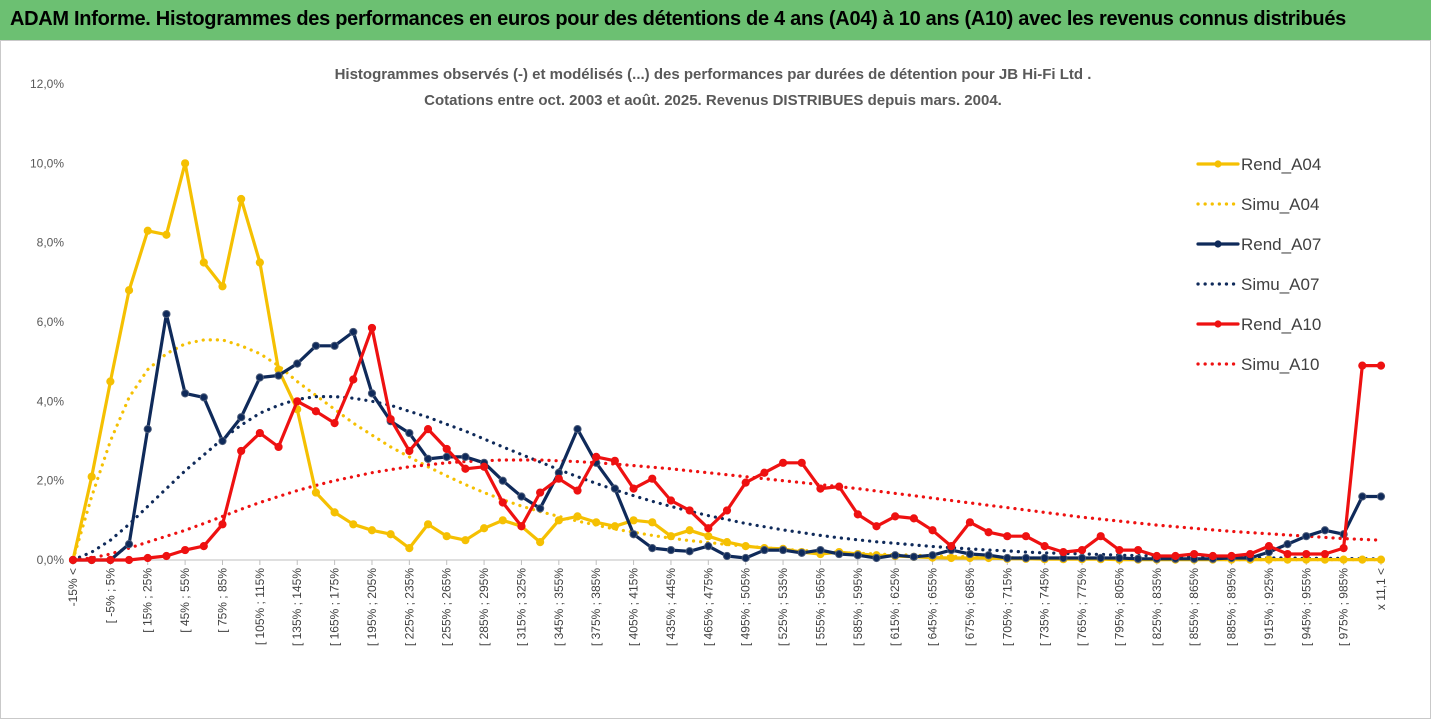 This screenshot has width=1431, height=719. What do you see at coordinates (372, 607) in the screenshot?
I see `x-tick-label: [ 195% ; 205%` at bounding box center [372, 607].